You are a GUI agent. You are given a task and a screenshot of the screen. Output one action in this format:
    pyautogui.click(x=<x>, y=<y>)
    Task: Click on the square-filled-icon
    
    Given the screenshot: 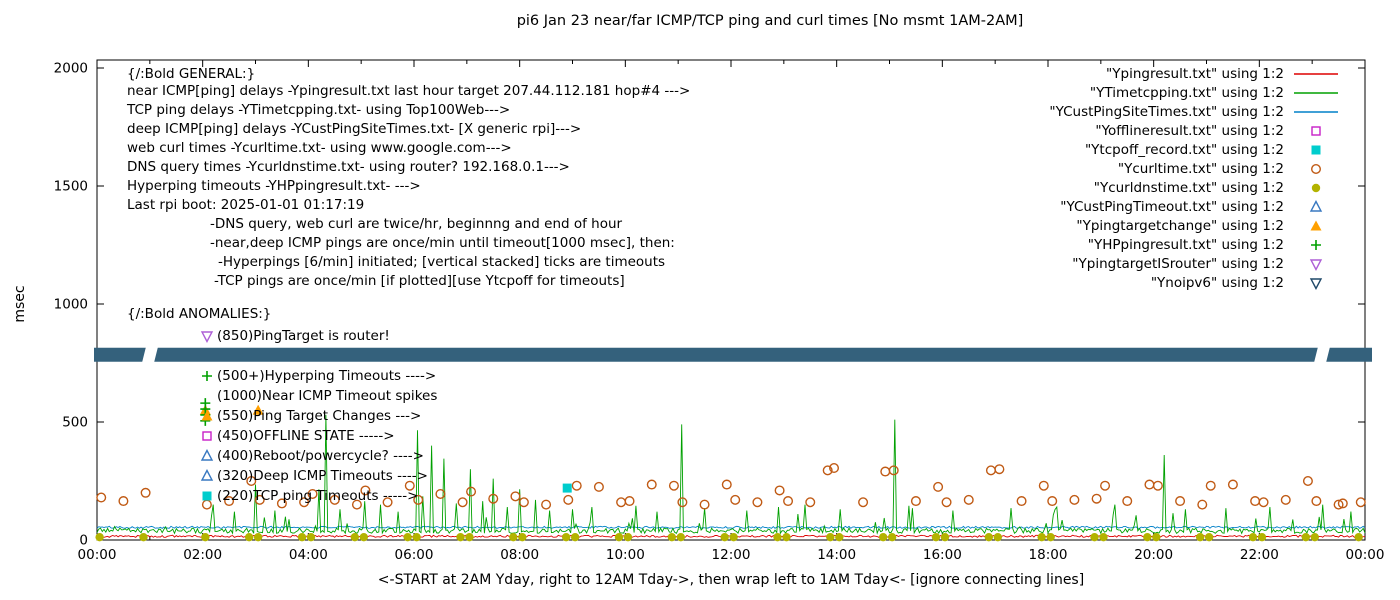 What is the action you would take?
    pyautogui.click(x=207, y=496)
    